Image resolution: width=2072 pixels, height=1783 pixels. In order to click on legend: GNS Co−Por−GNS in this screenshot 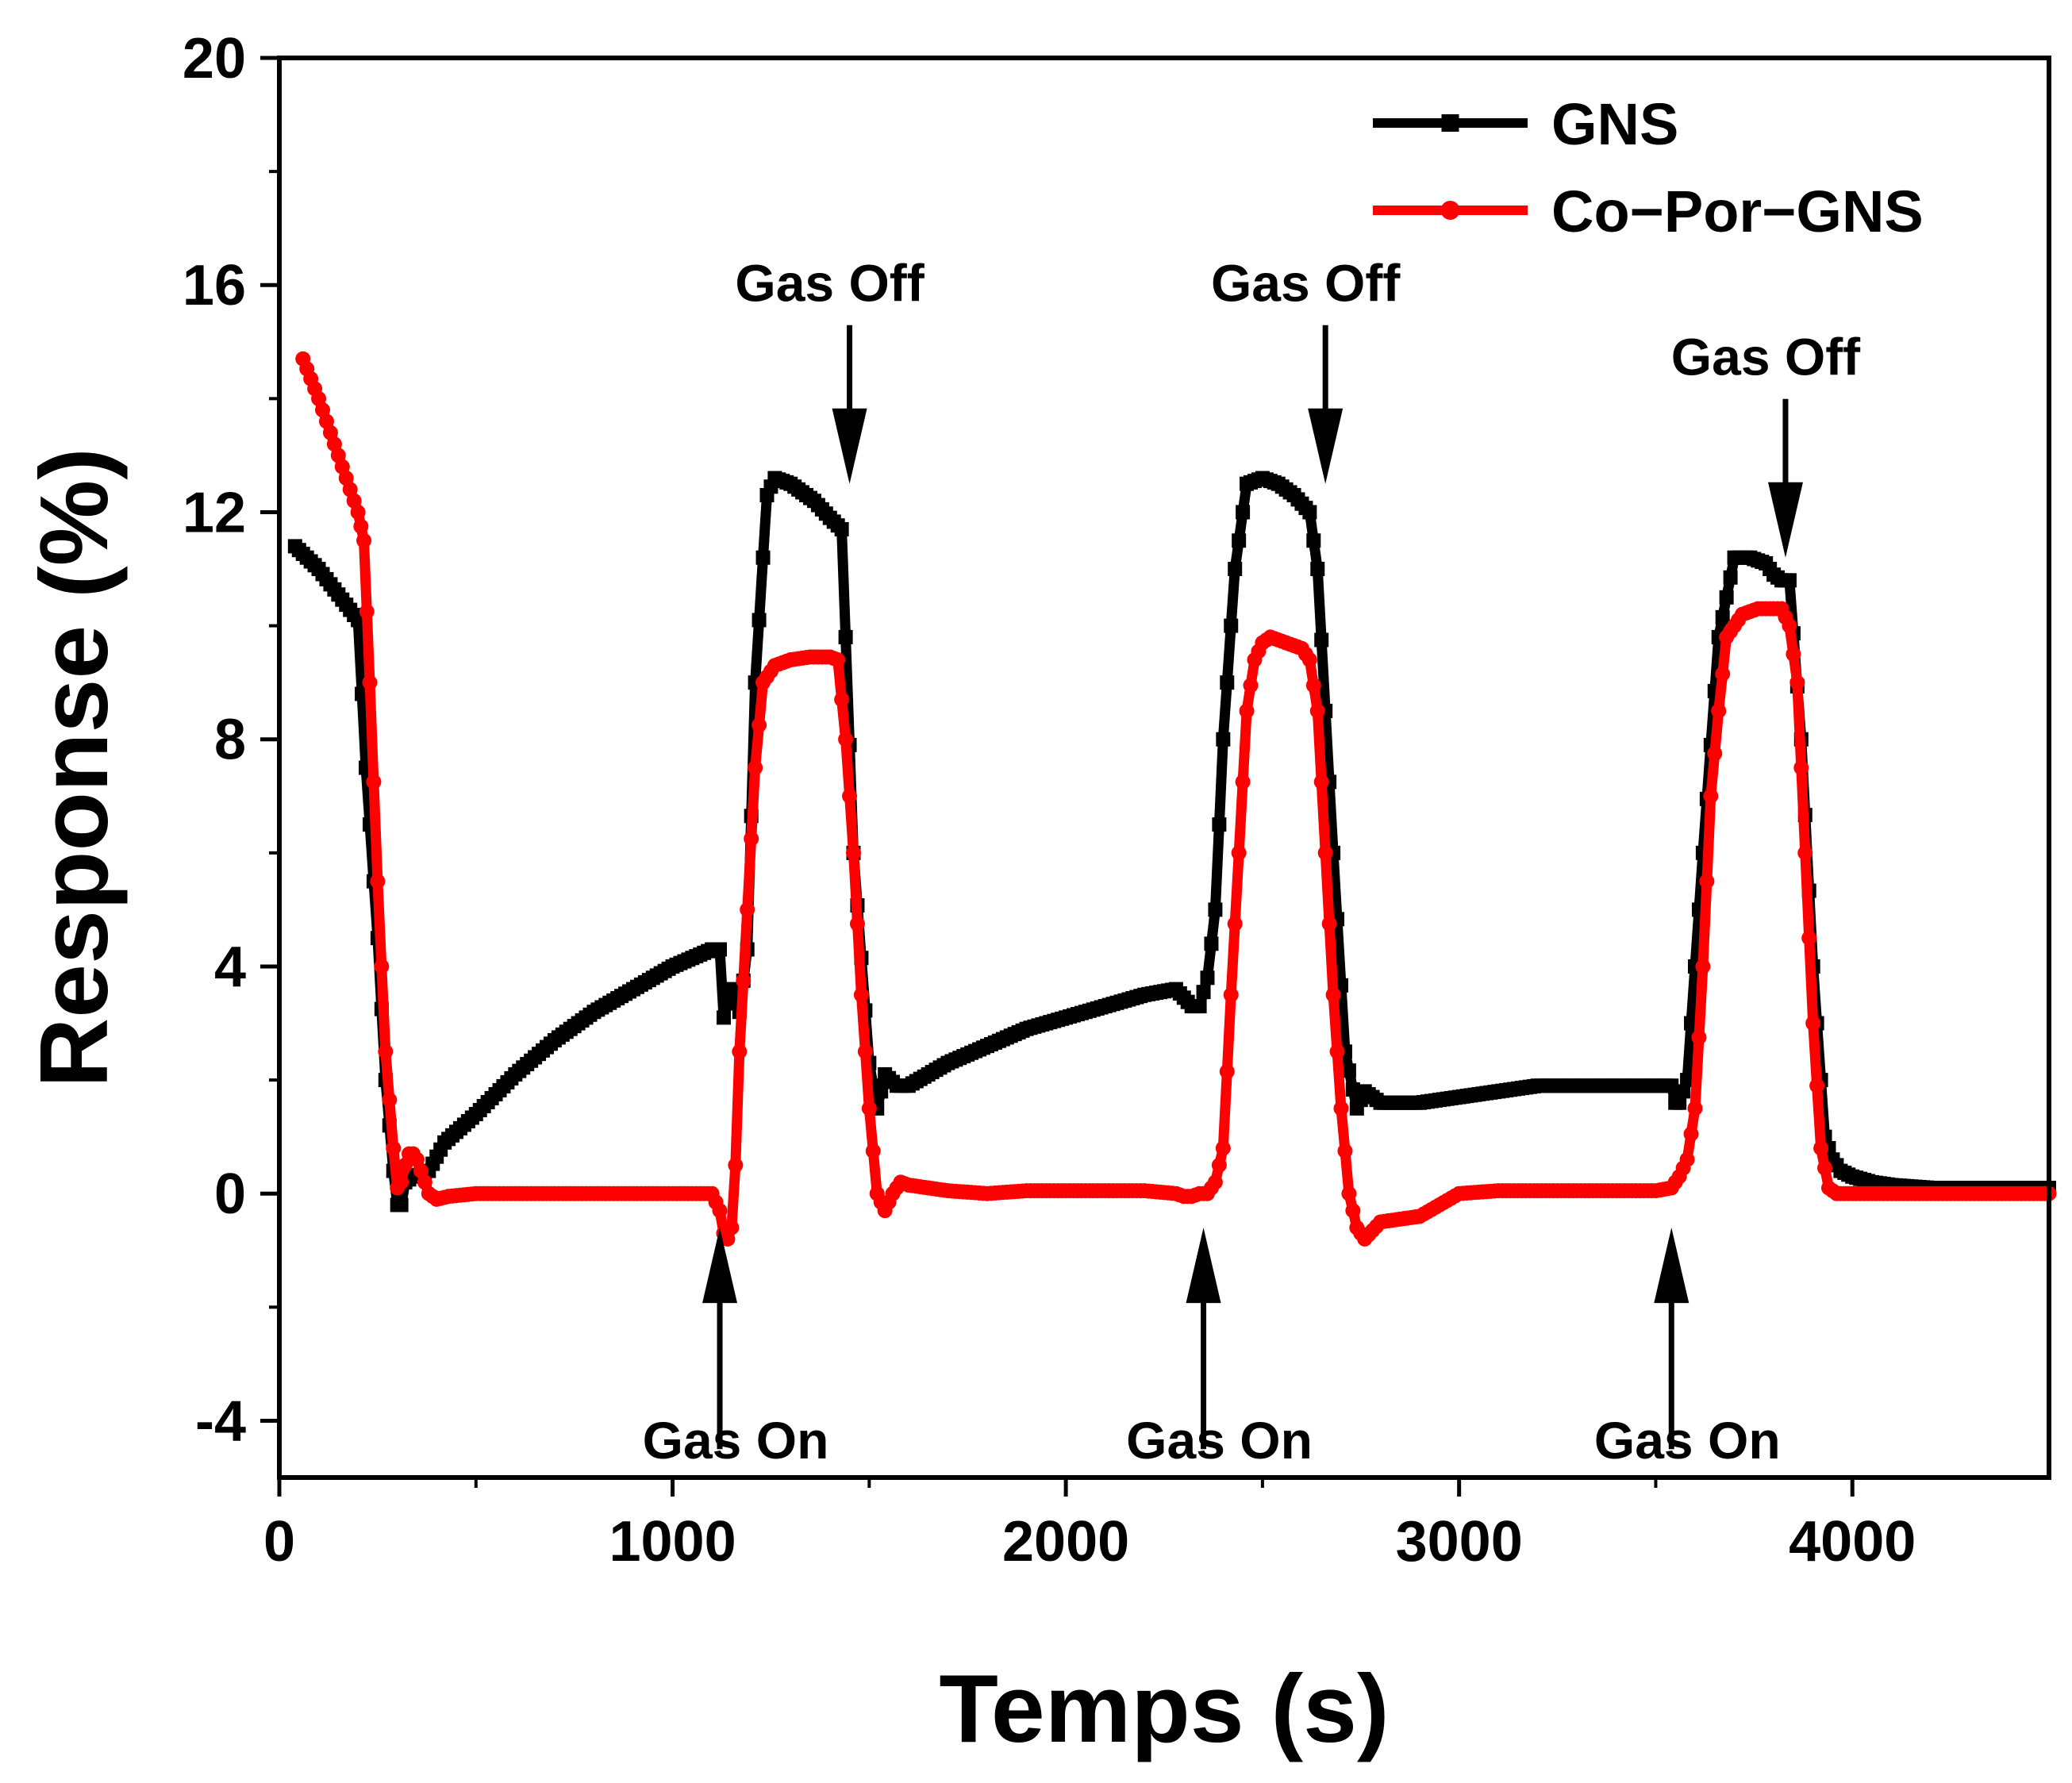, I will do `click(1648, 167)`.